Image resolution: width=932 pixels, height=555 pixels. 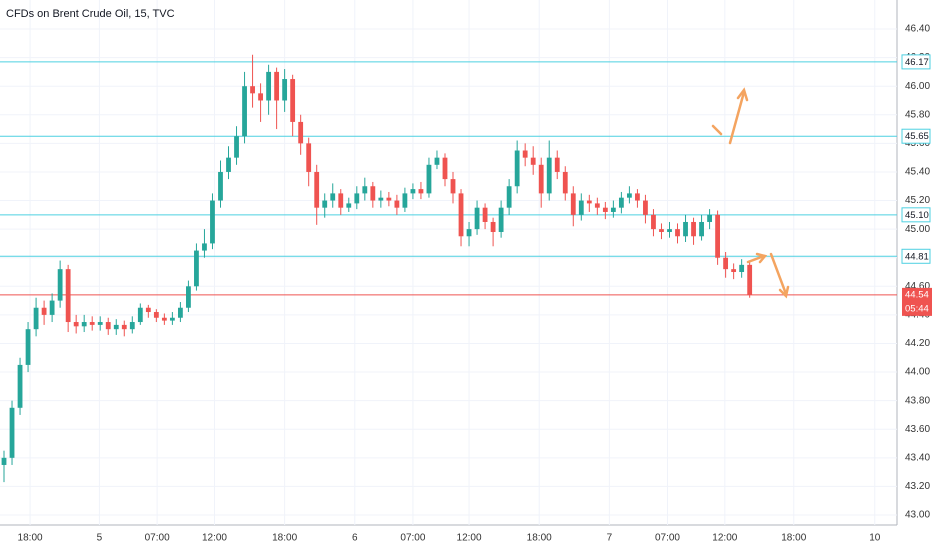 I want to click on x-tick-label: 5, so click(x=100, y=538).